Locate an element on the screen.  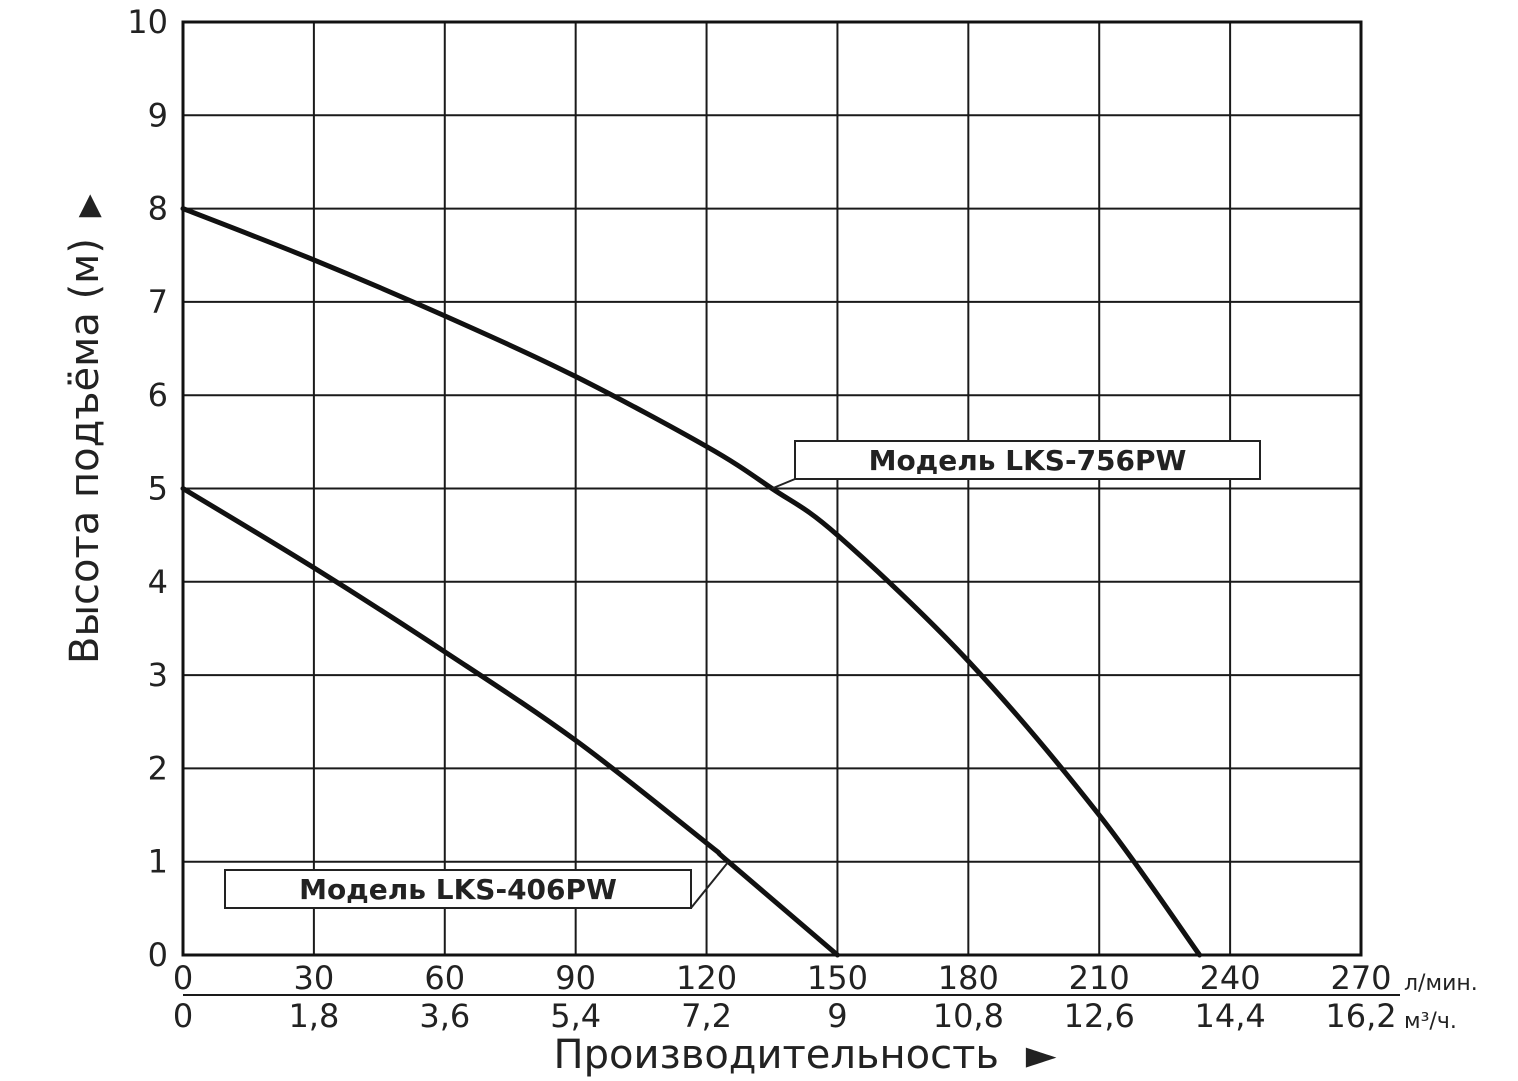
x-tick-label-primary: 90 is located at coordinates (575, 978).